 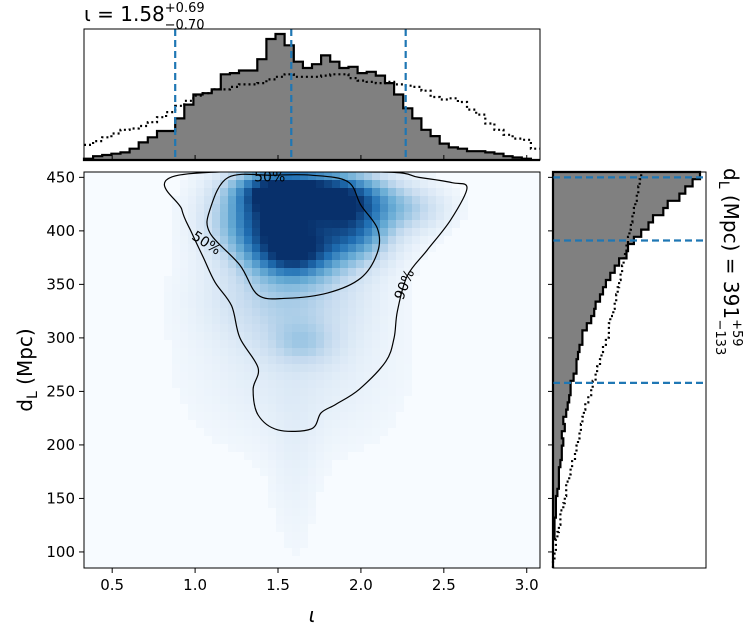 I want to click on posterior-fill, so click(x=626, y=370).